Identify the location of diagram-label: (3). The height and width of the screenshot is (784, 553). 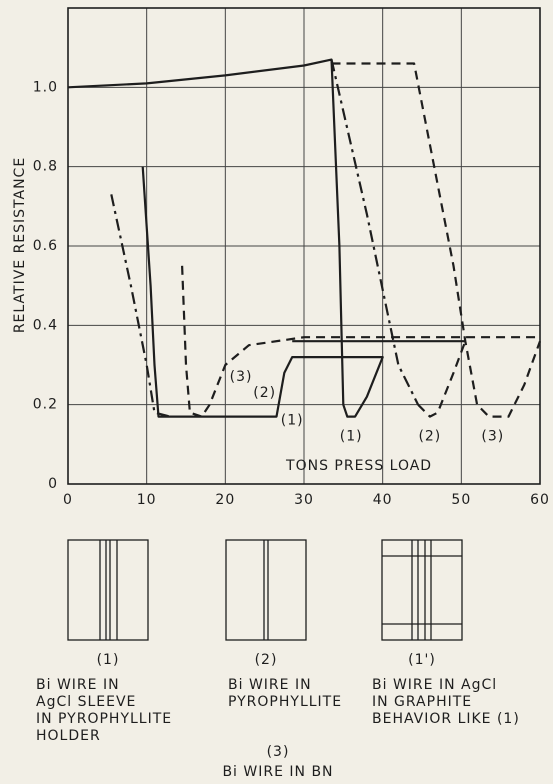
(278, 752).